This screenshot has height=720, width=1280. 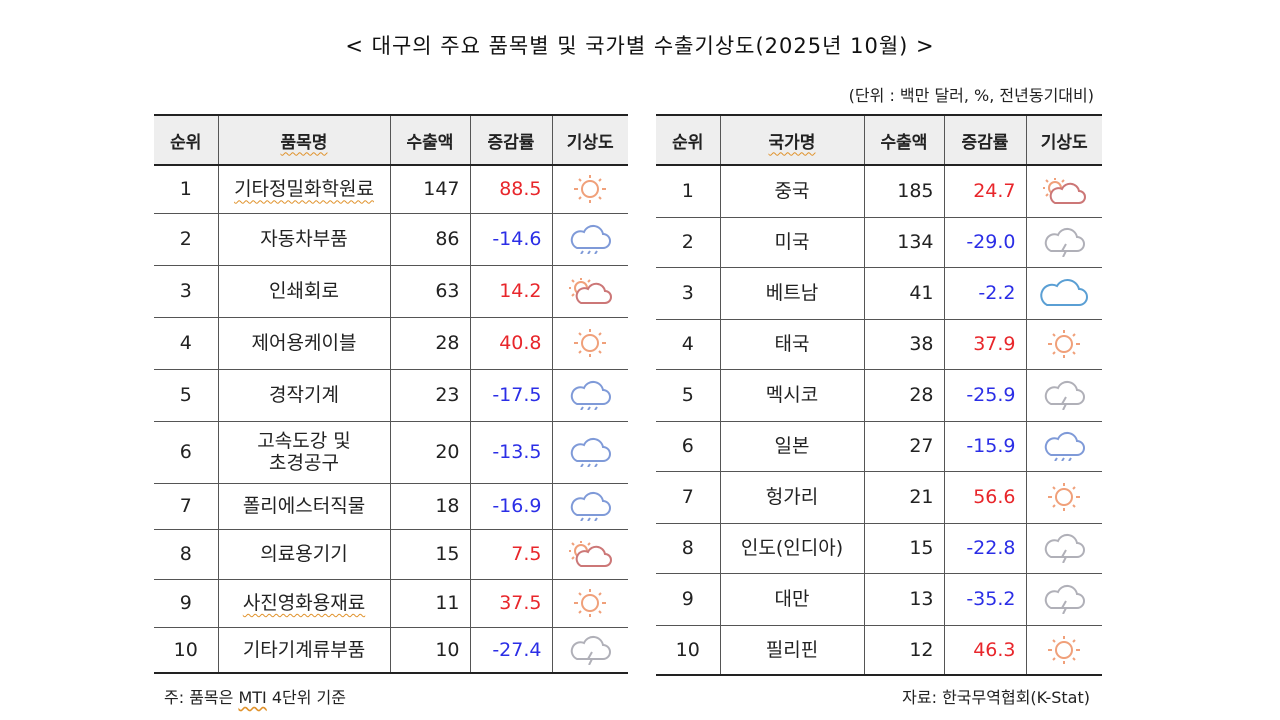 I want to click on change-cell: -2.2, so click(x=984, y=293).